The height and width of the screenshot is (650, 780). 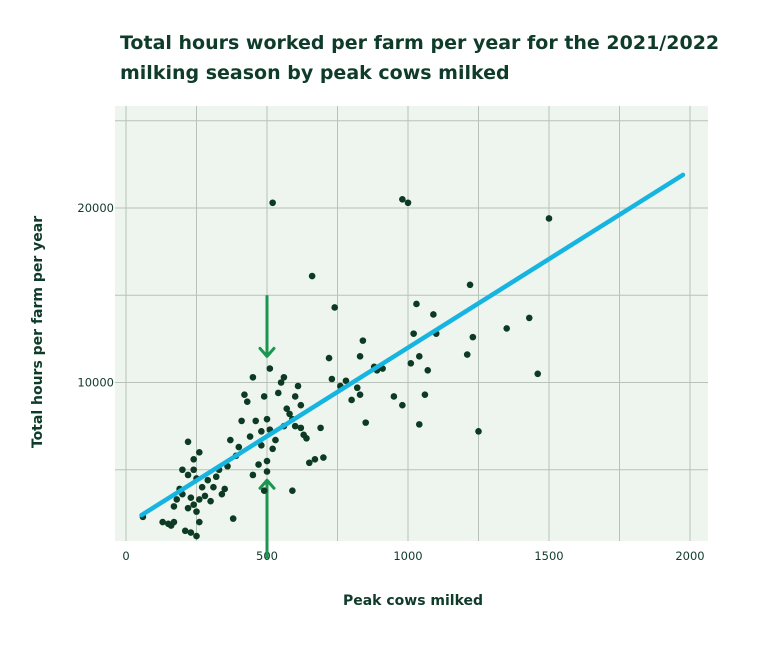 What do you see at coordinates (267, 484) in the screenshot?
I see `arrow-up-arrow-head` at bounding box center [267, 484].